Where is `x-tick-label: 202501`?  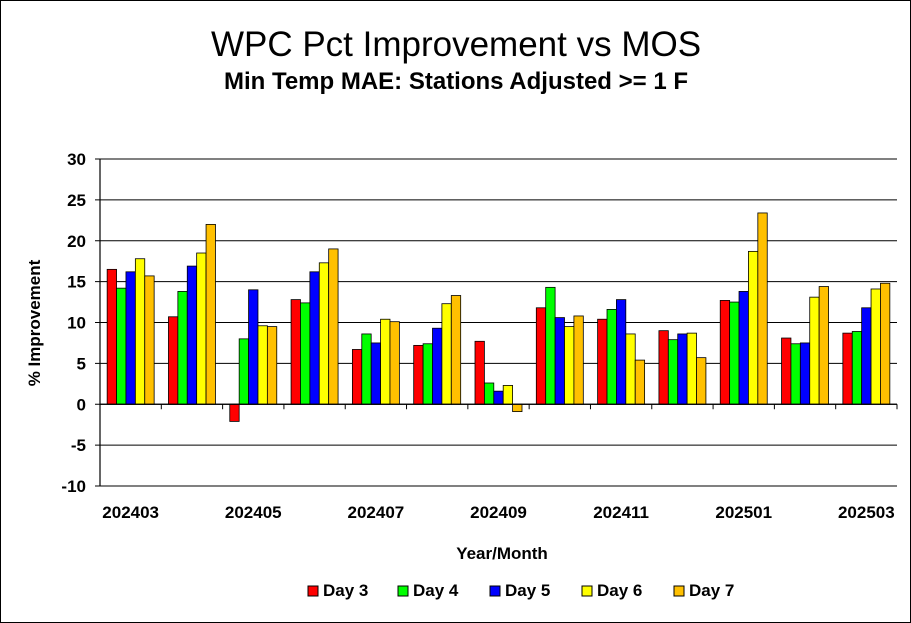
x-tick-label: 202501 is located at coordinates (743, 512).